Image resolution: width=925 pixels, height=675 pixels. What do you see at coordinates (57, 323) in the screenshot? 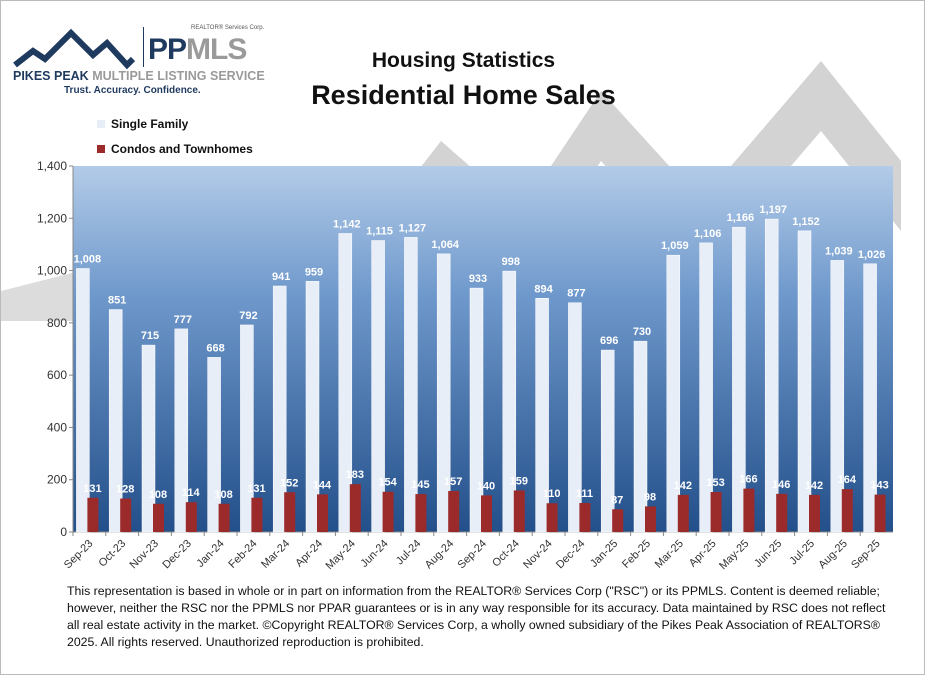
I see `y-tick-label: 800` at bounding box center [57, 323].